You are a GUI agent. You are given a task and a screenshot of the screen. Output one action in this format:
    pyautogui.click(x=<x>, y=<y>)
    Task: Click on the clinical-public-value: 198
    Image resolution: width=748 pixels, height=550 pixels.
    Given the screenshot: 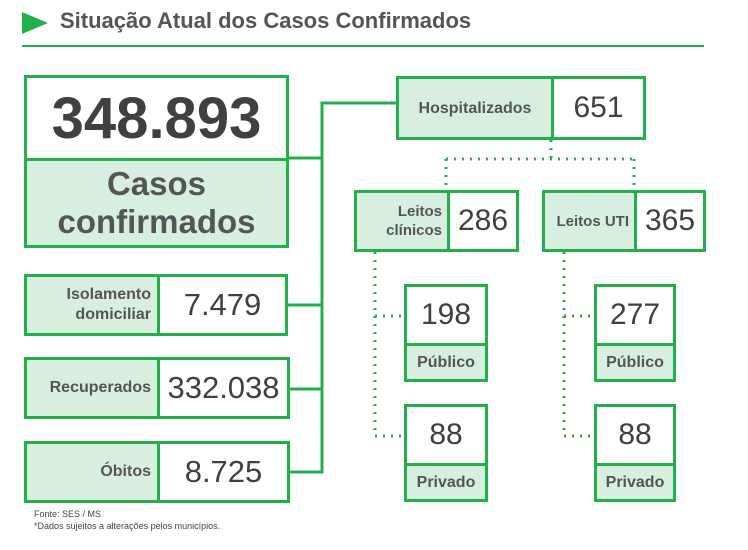 What is the action you would take?
    pyautogui.click(x=446, y=315)
    